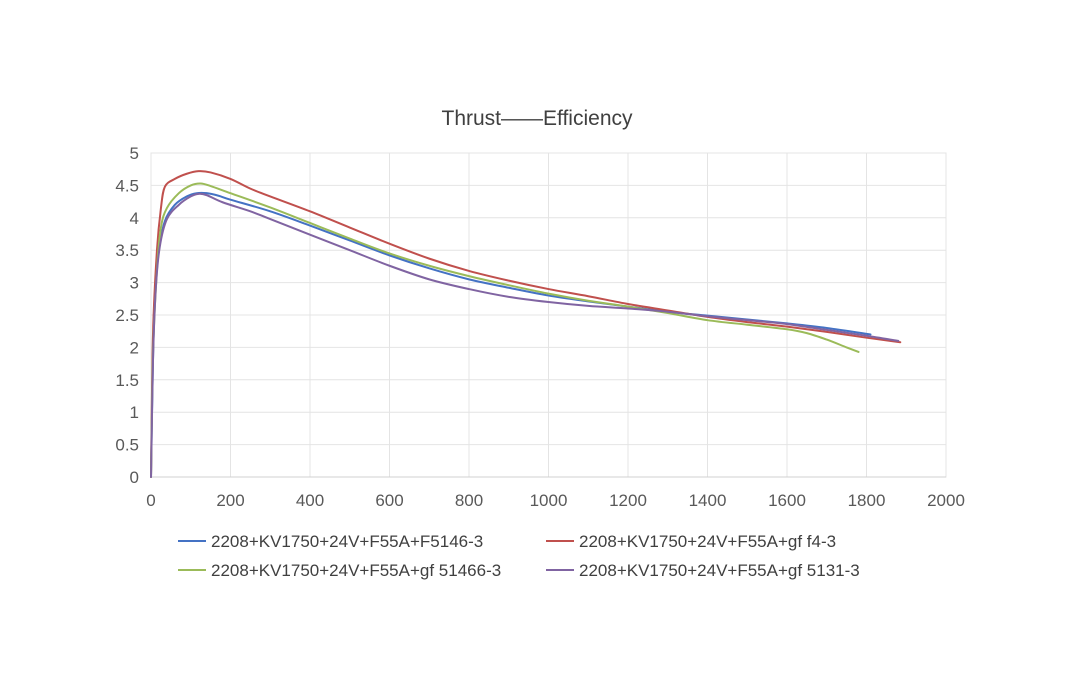 The image size is (1076, 692). I want to click on legend-label: 2208+KV1750+24V+F55A+gf 51466-3, so click(356, 570).